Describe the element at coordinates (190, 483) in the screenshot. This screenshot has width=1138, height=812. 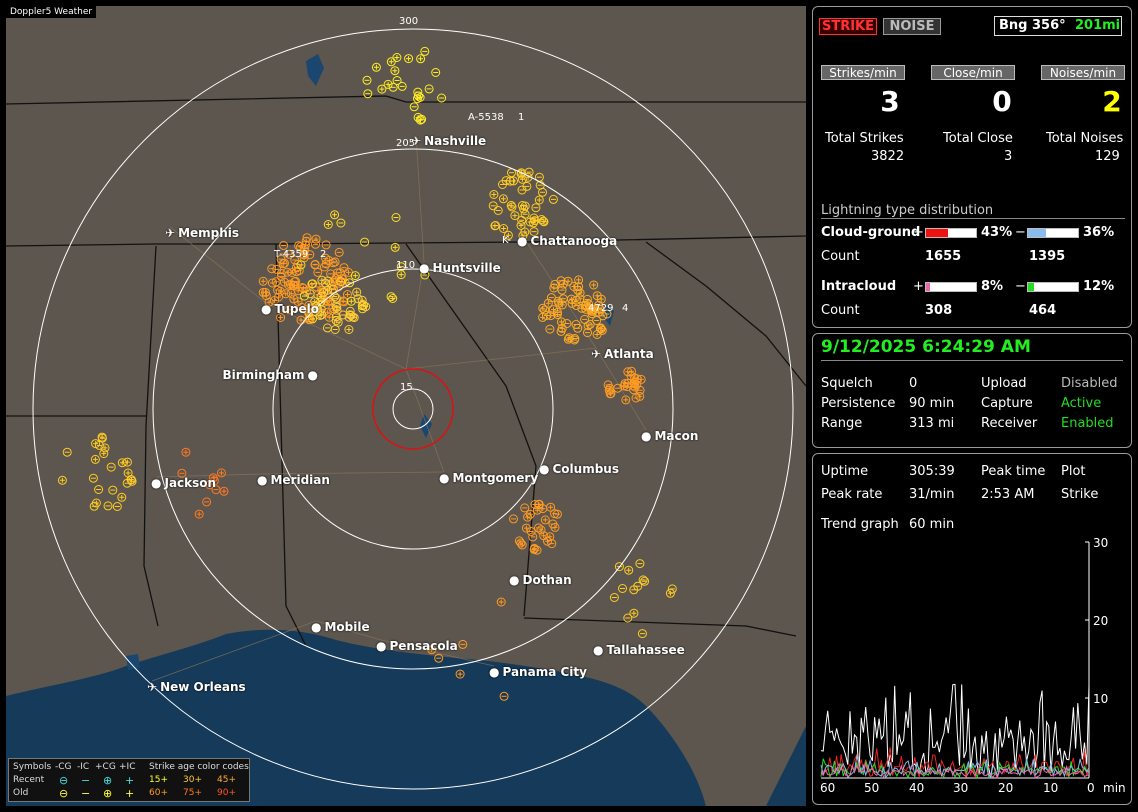
I see `city-name: Jackson` at that location.